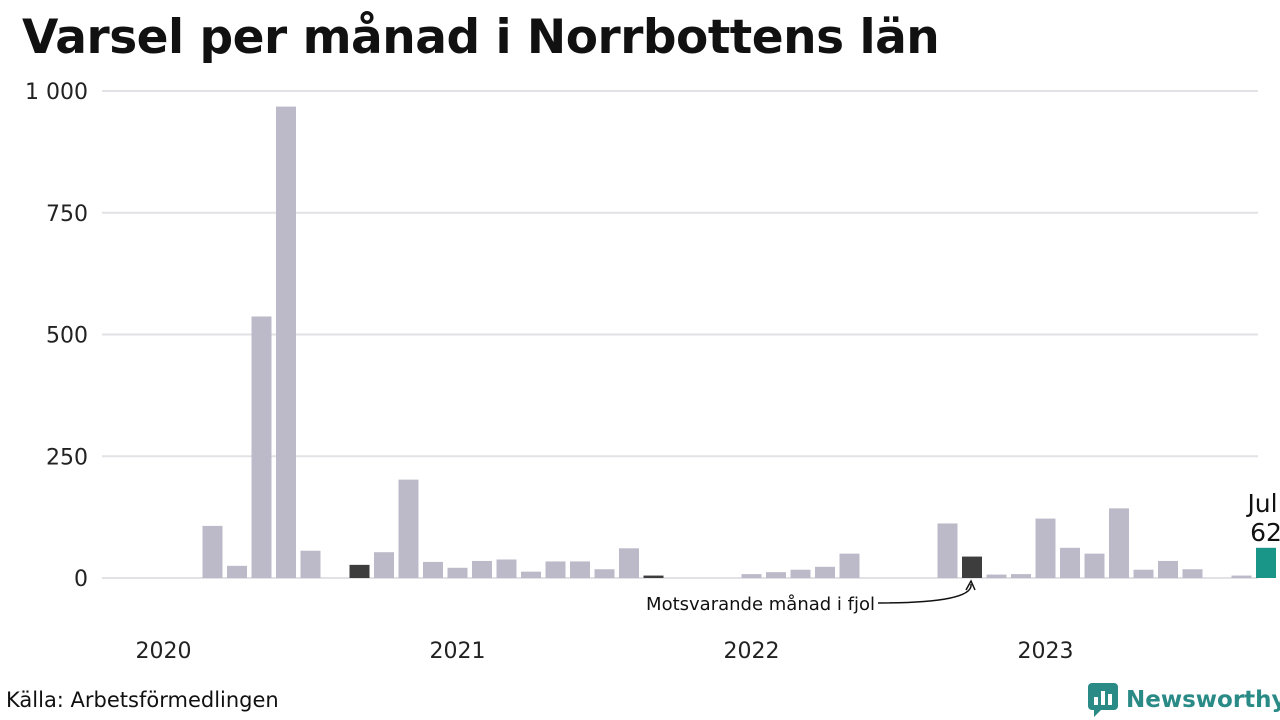 This screenshot has height=720, width=1280. I want to click on y-tick-label: 500, so click(67, 336).